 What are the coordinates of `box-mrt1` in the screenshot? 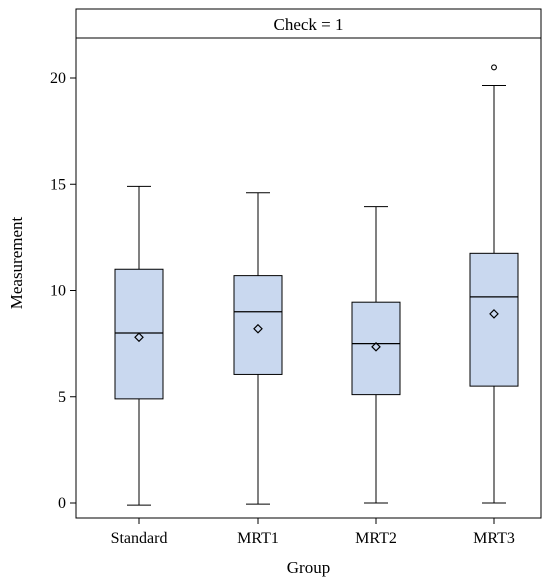 It's located at (258, 348).